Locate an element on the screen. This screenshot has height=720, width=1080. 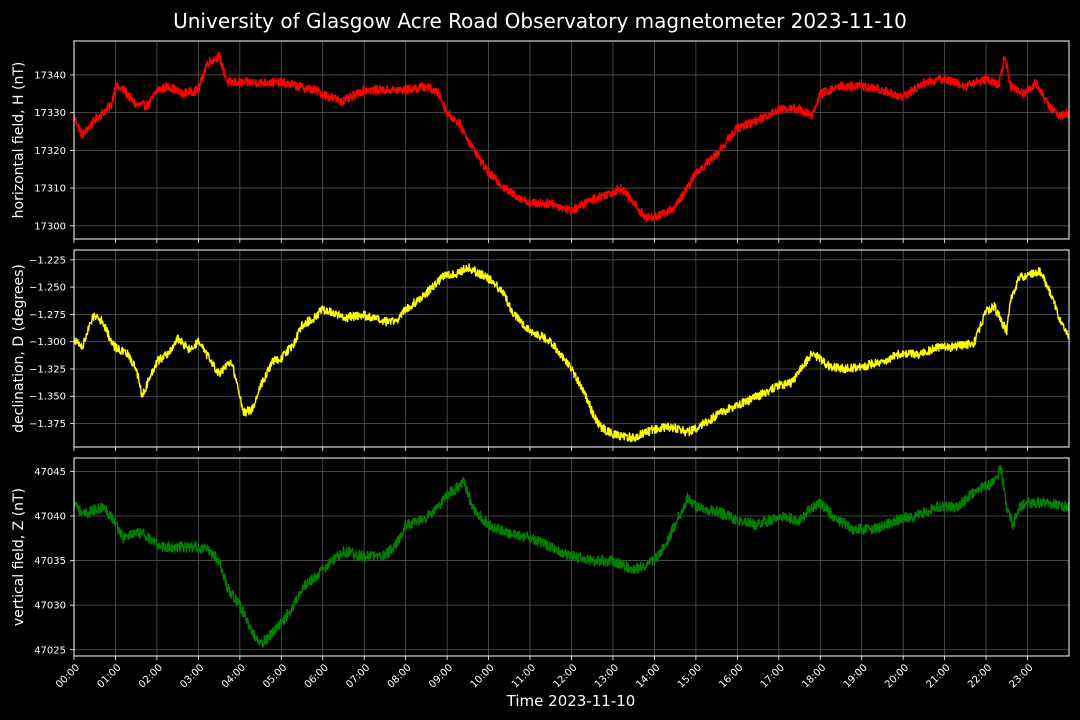
declination-y-tick-label: −1.250 is located at coordinates (47, 288).